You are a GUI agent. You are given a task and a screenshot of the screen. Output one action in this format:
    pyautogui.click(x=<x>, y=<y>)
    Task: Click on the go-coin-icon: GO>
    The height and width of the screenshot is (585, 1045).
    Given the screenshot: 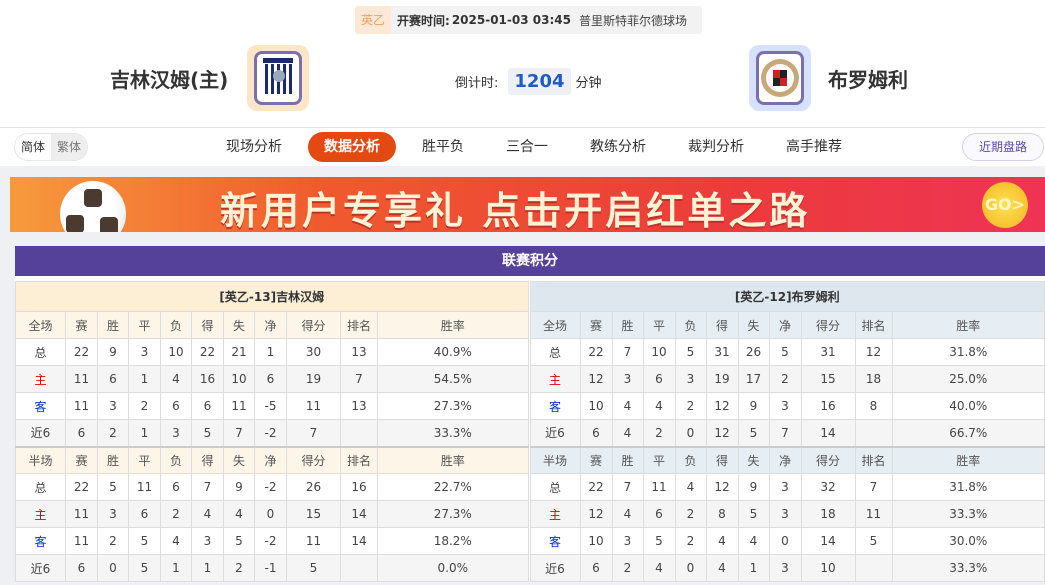 What is the action you would take?
    pyautogui.click(x=1005, y=205)
    